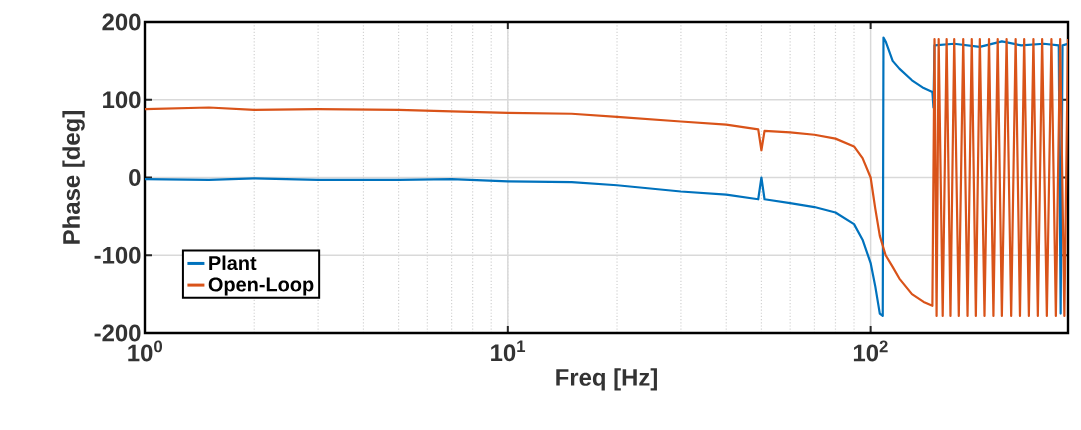 This screenshot has width=1081, height=430. I want to click on x-axis-title: Freq [Hz], so click(606, 379).